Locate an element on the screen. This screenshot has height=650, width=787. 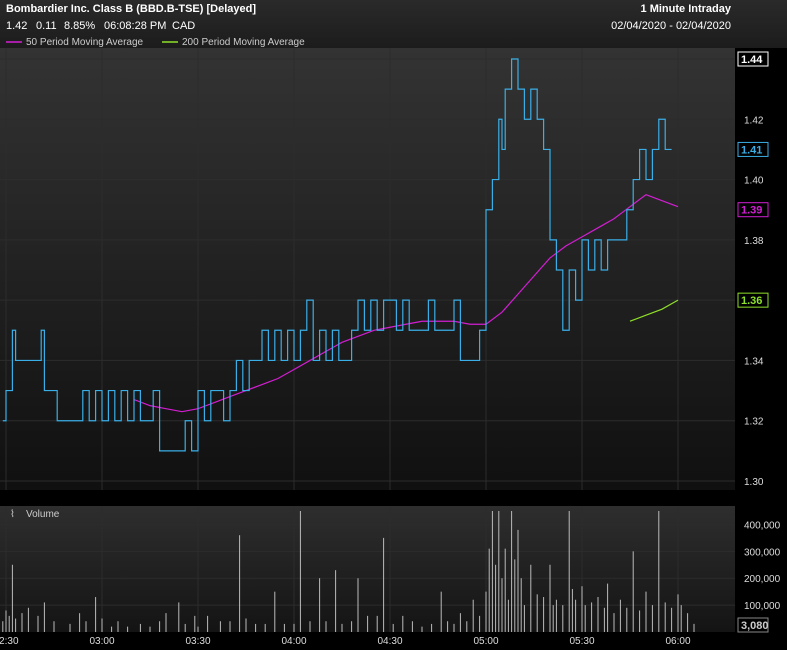
price-tick-label: 1.34 is located at coordinates (754, 361).